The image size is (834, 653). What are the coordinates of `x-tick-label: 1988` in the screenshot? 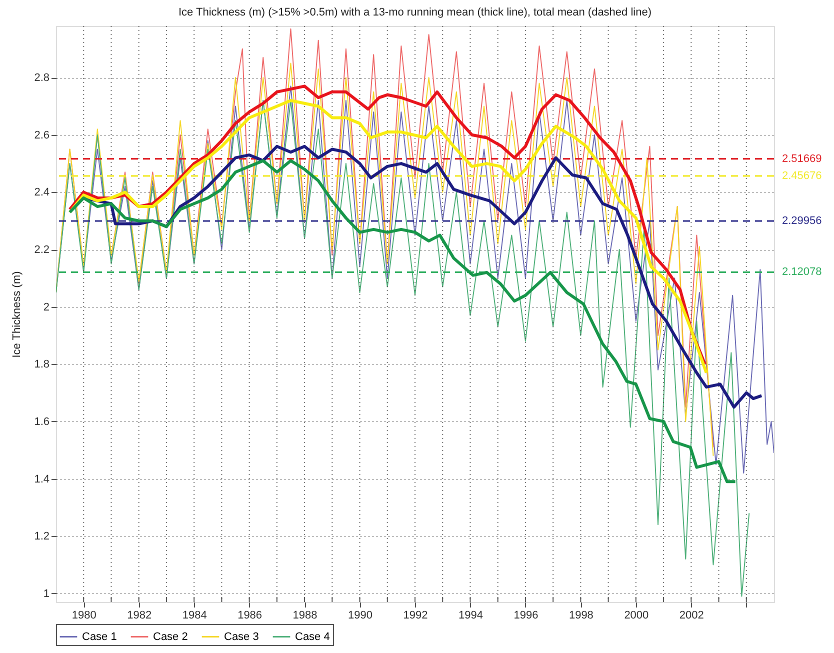 It's located at (305, 616).